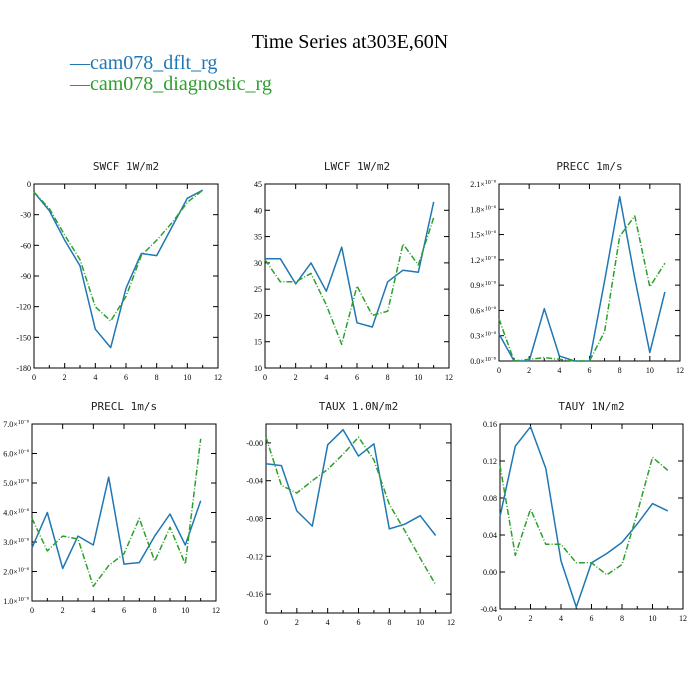  Describe the element at coordinates (490, 498) in the screenshot. I see `y-tick-label: 0.08` at that location.